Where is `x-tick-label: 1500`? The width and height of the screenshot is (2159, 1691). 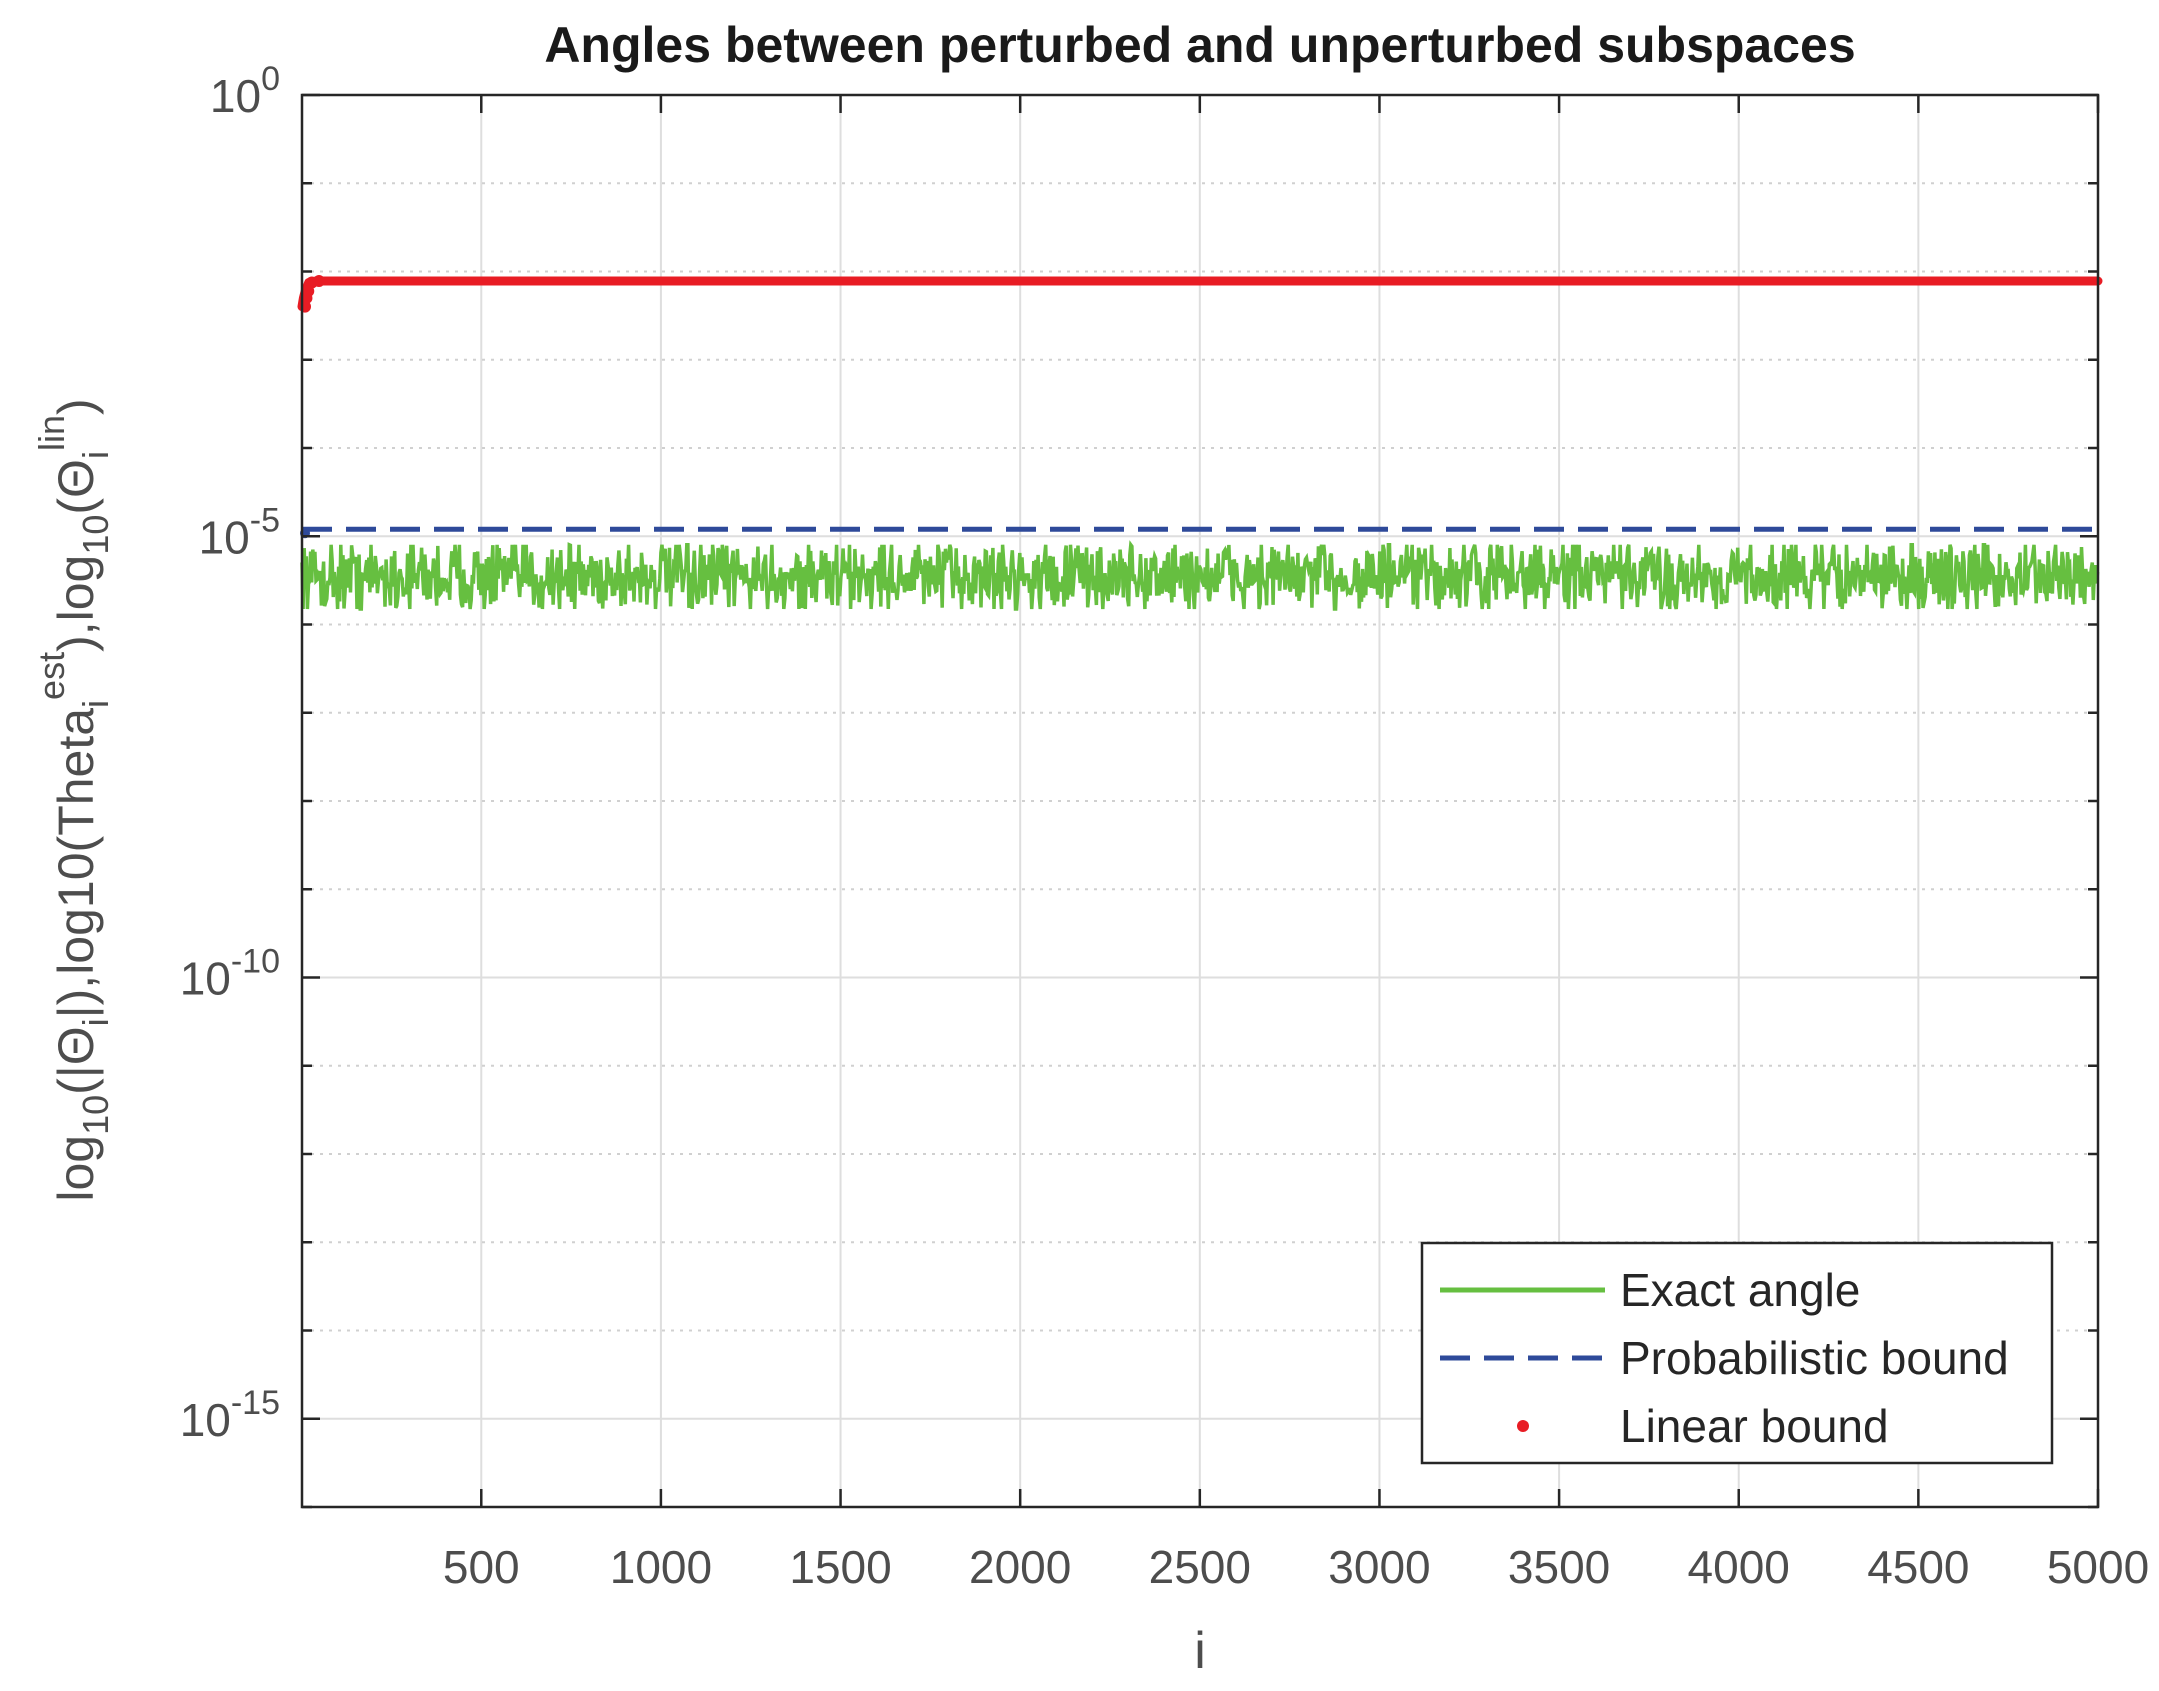 x-tick-label: 1500 is located at coordinates (840, 1567).